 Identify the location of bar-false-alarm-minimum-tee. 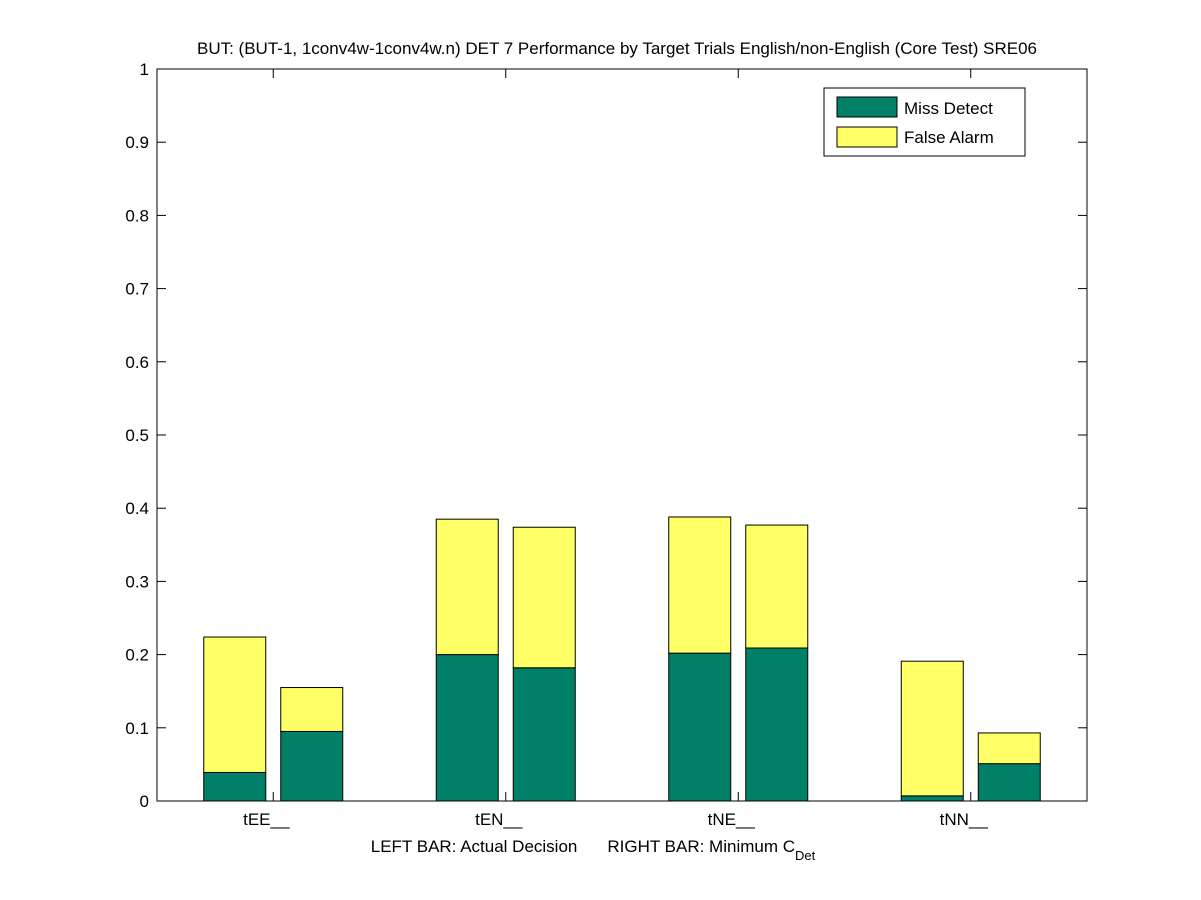
(312, 709).